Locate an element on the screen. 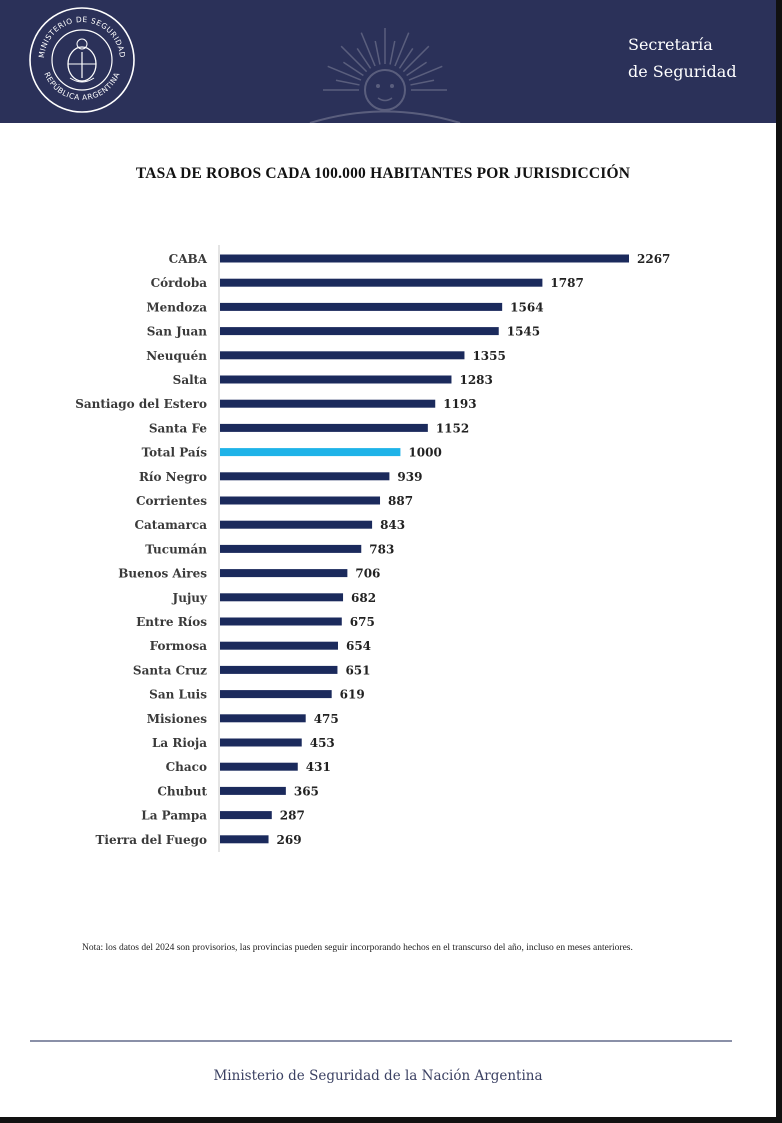 The image size is (782, 1123). svg-text: MINISTERIO DE SEGURIDAD is located at coordinates (82, 37).